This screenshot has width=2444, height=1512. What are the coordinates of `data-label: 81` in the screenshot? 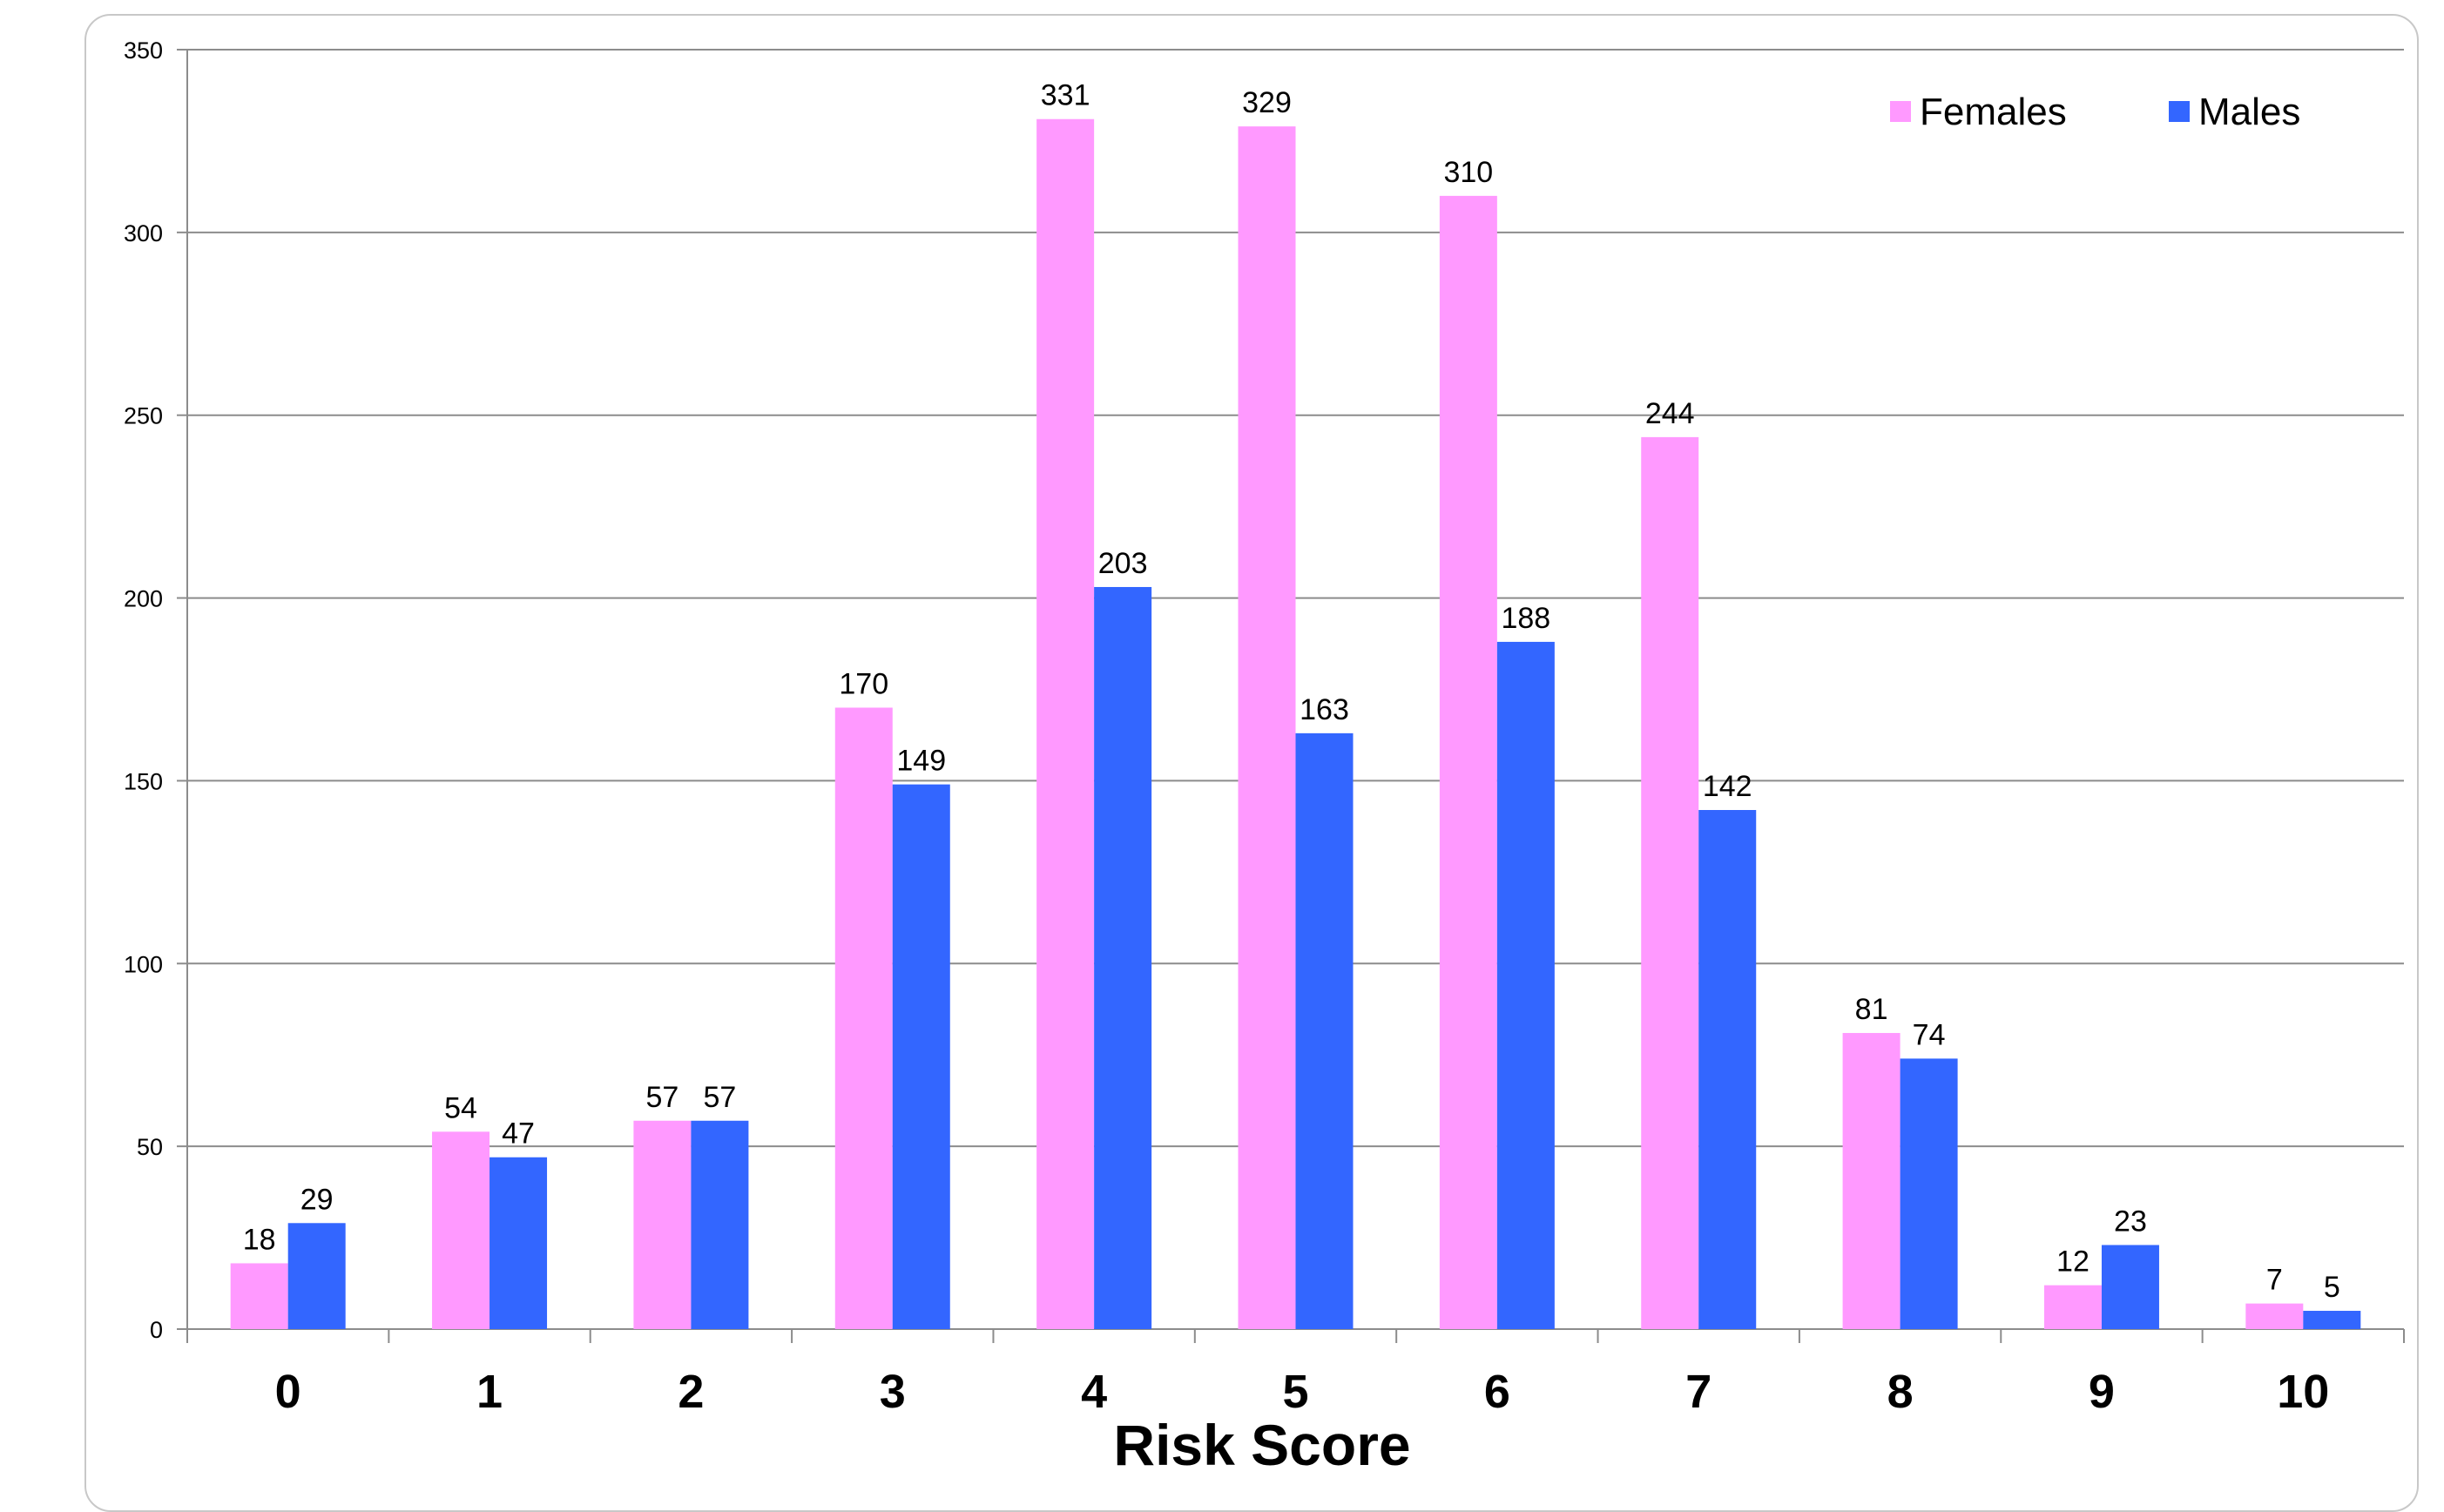 It's located at (1871, 1010).